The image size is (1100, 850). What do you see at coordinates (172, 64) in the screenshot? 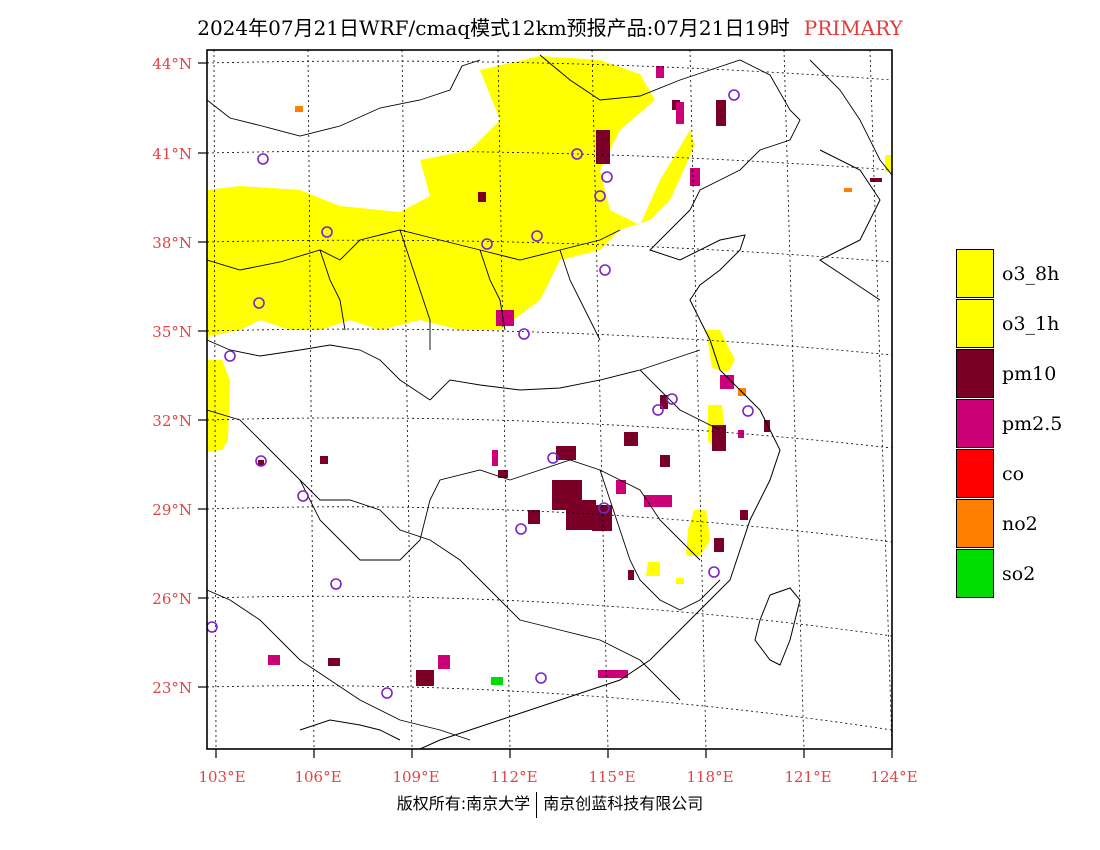
I see `lat-label: 44°N` at bounding box center [172, 64].